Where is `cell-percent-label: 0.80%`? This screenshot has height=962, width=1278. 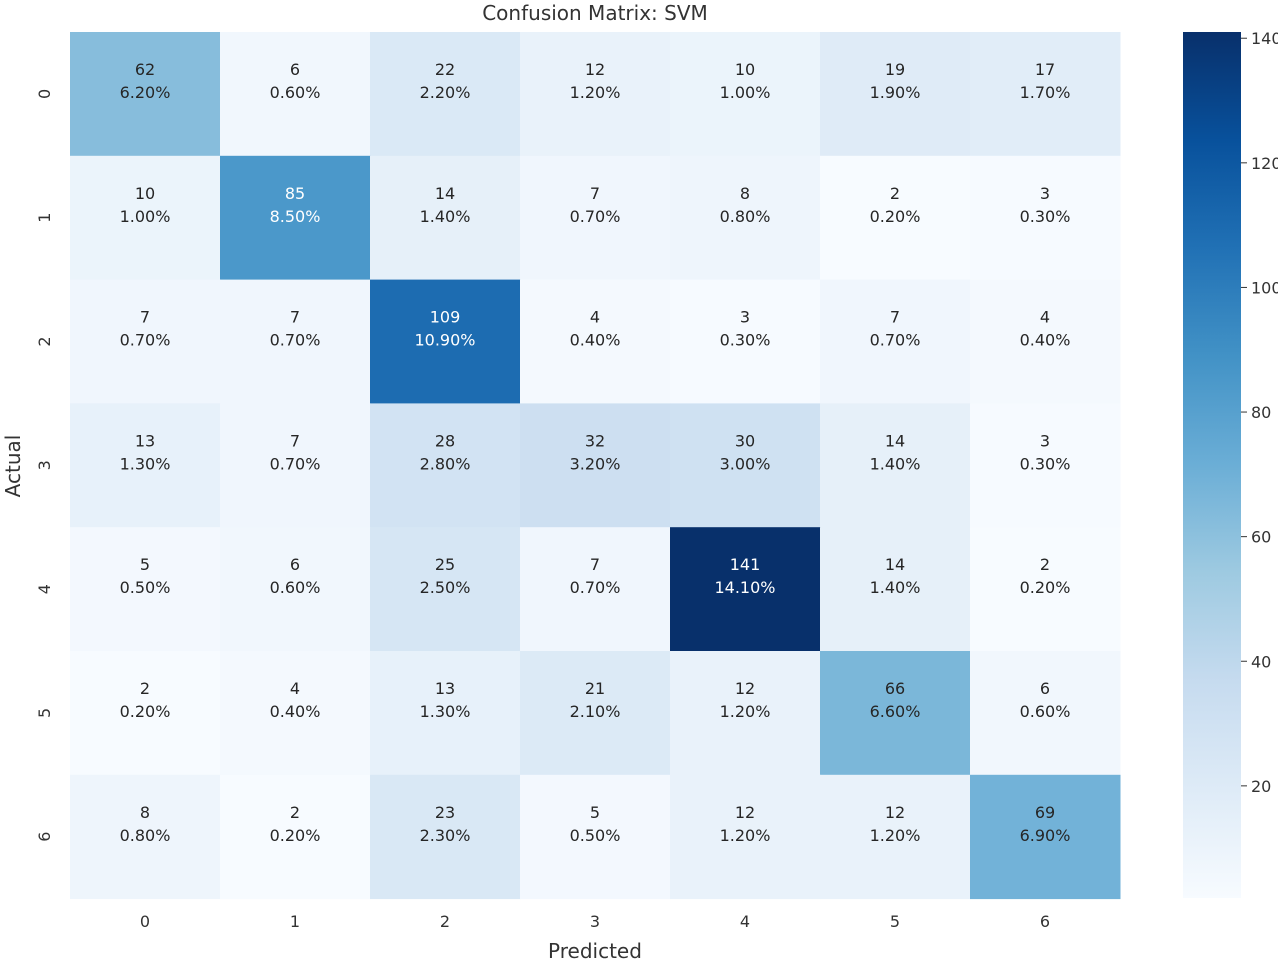 cell-percent-label: 0.80% is located at coordinates (745, 216).